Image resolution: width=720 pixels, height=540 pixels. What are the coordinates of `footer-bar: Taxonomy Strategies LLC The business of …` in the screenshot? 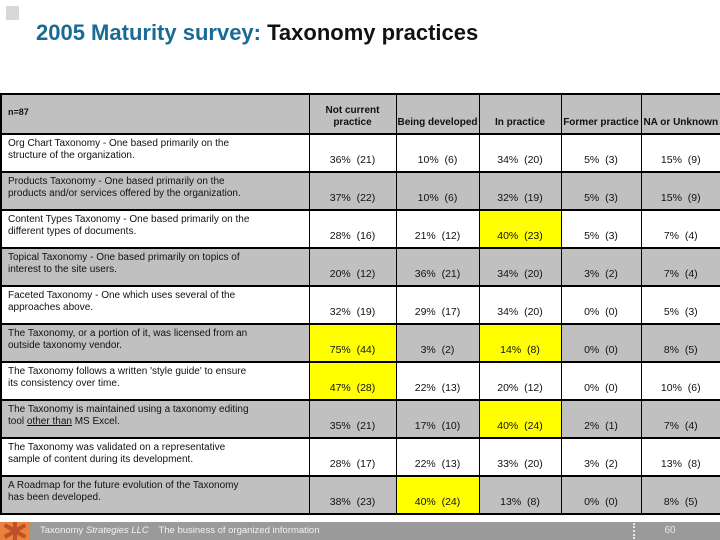 It's located at (360, 531).